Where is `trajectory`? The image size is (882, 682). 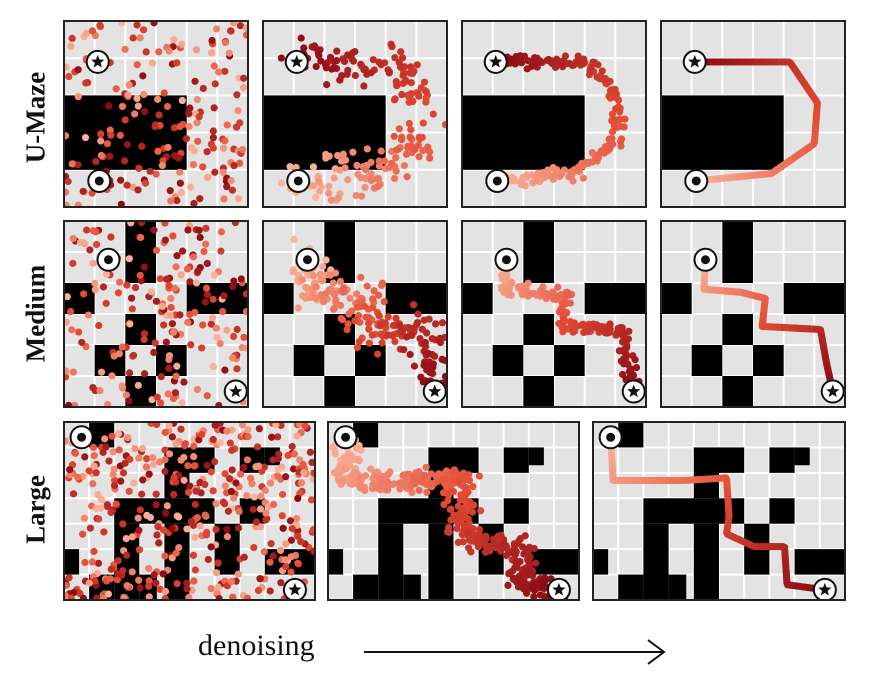 trajectory is located at coordinates (189, 511).